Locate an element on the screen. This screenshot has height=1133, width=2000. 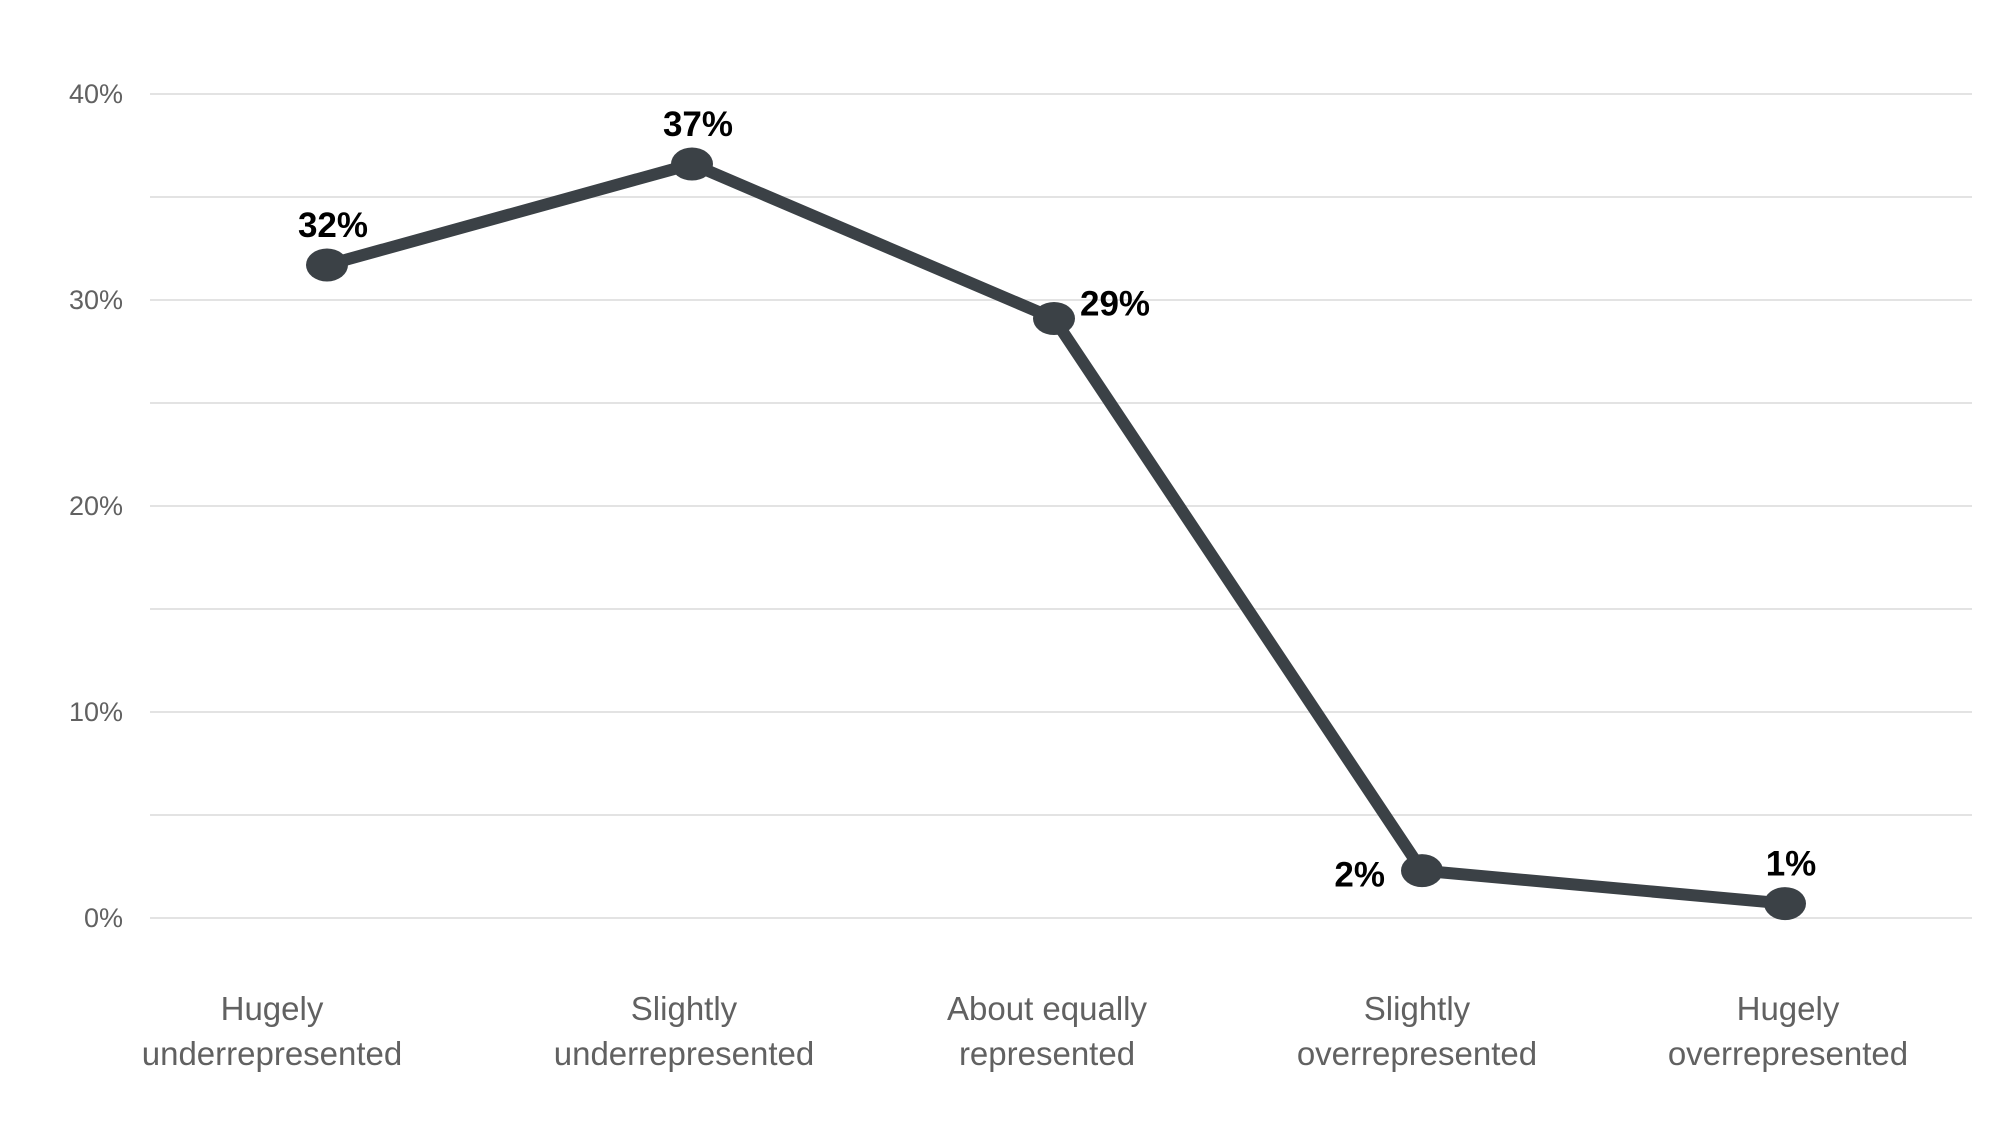
data-label-3: 29% is located at coordinates (1115, 304).